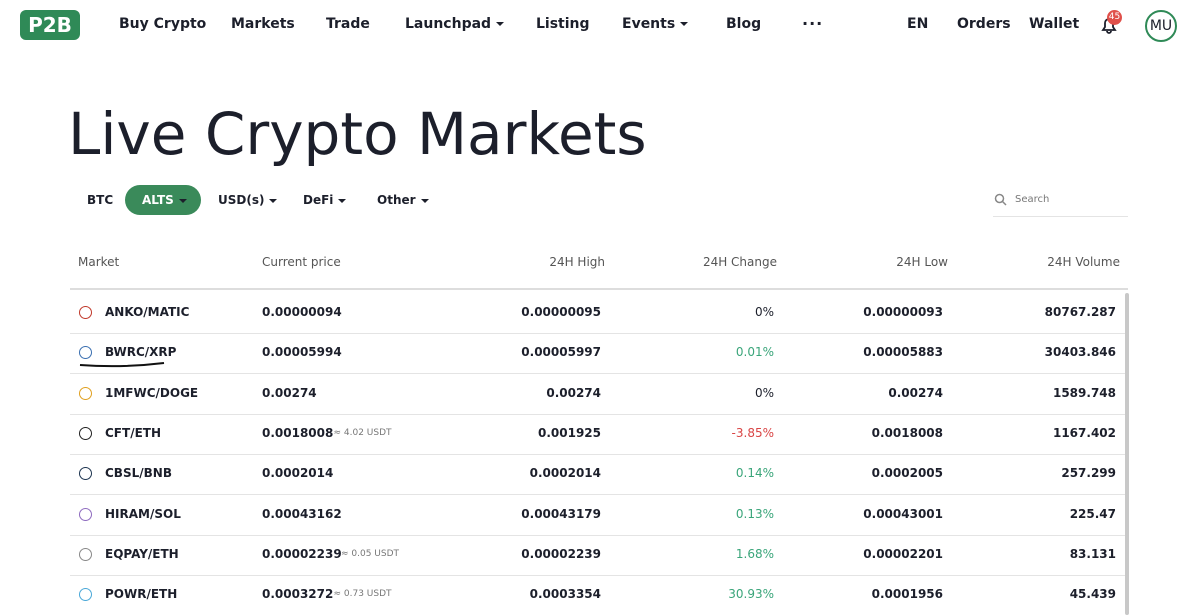 The width and height of the screenshot is (1200, 615). I want to click on change-percent: 0.01%, so click(754, 352).